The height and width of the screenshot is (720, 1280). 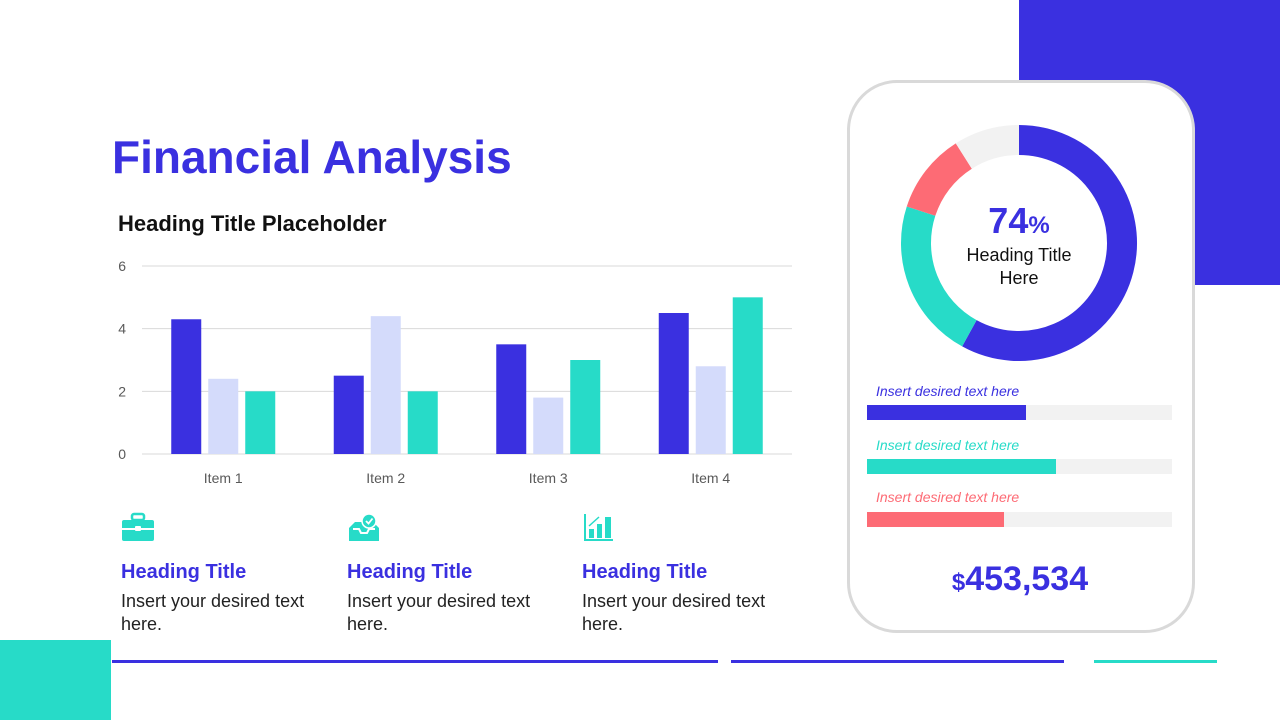 I want to click on x-tick-label: Item 2, so click(x=385, y=478).